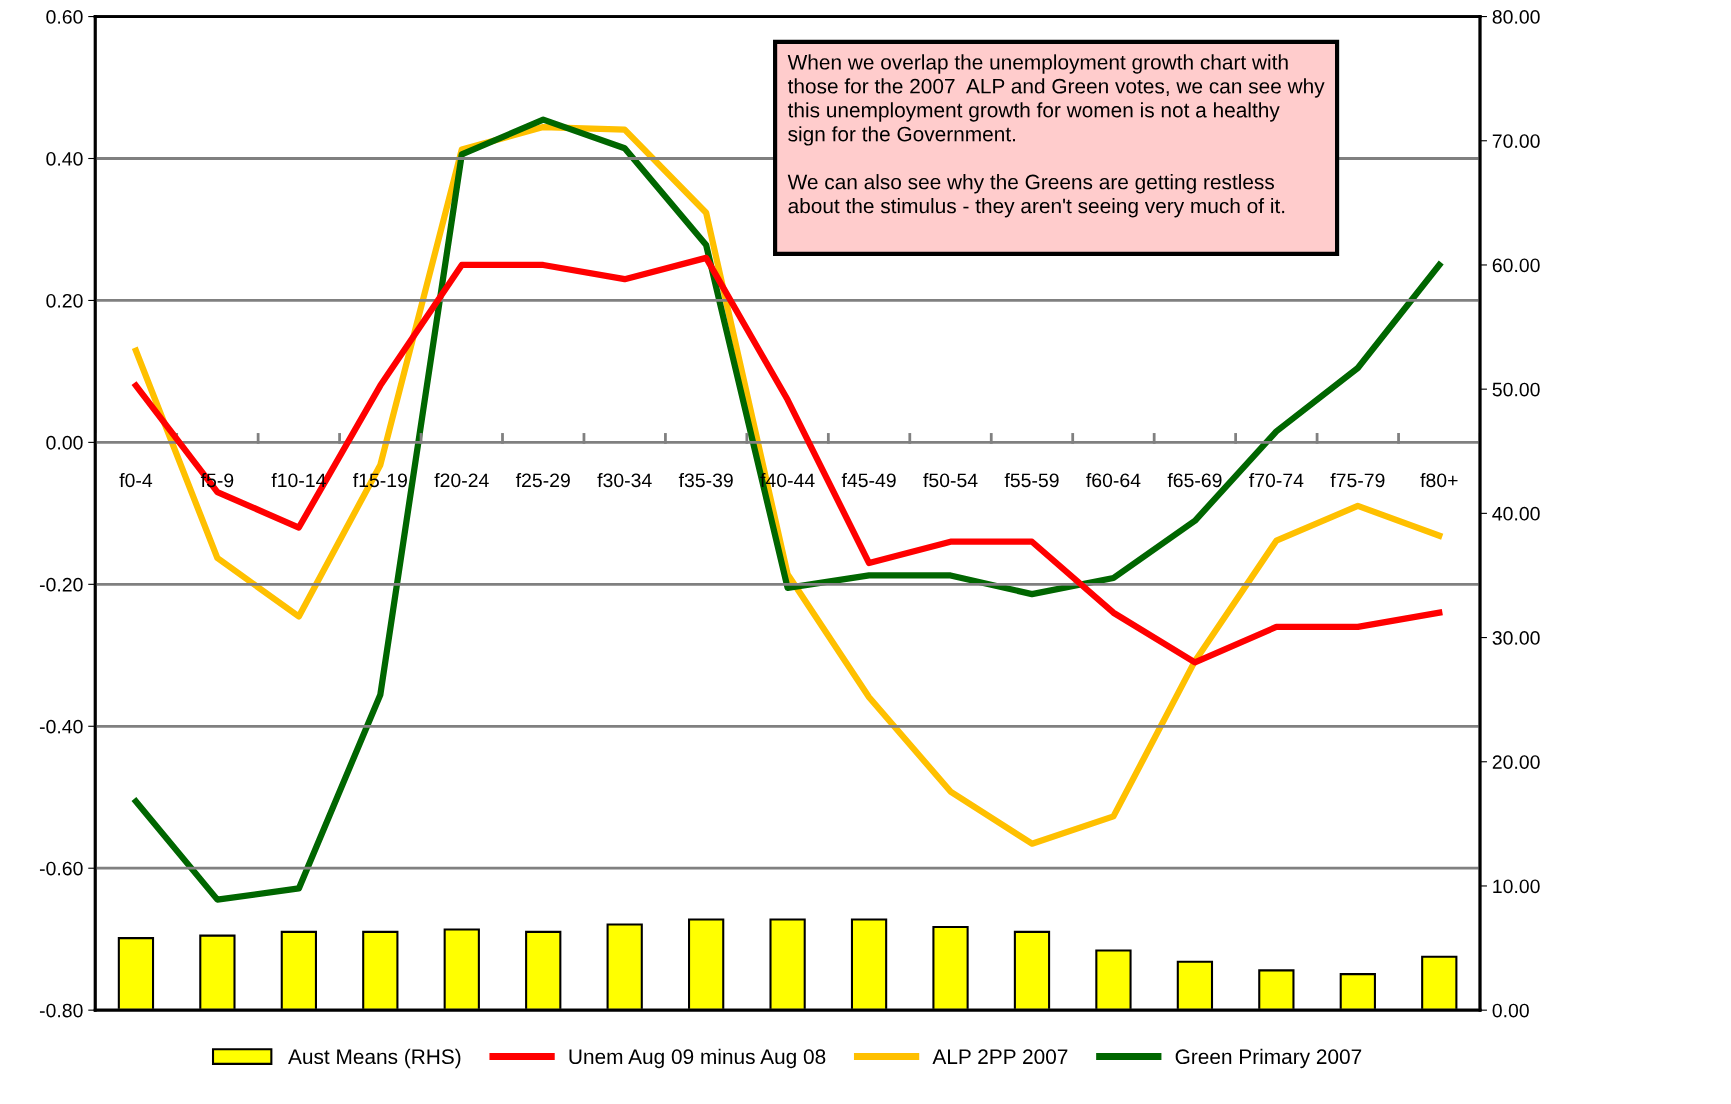  I want to click on y2-tick-label: 70.00, so click(1516, 141).